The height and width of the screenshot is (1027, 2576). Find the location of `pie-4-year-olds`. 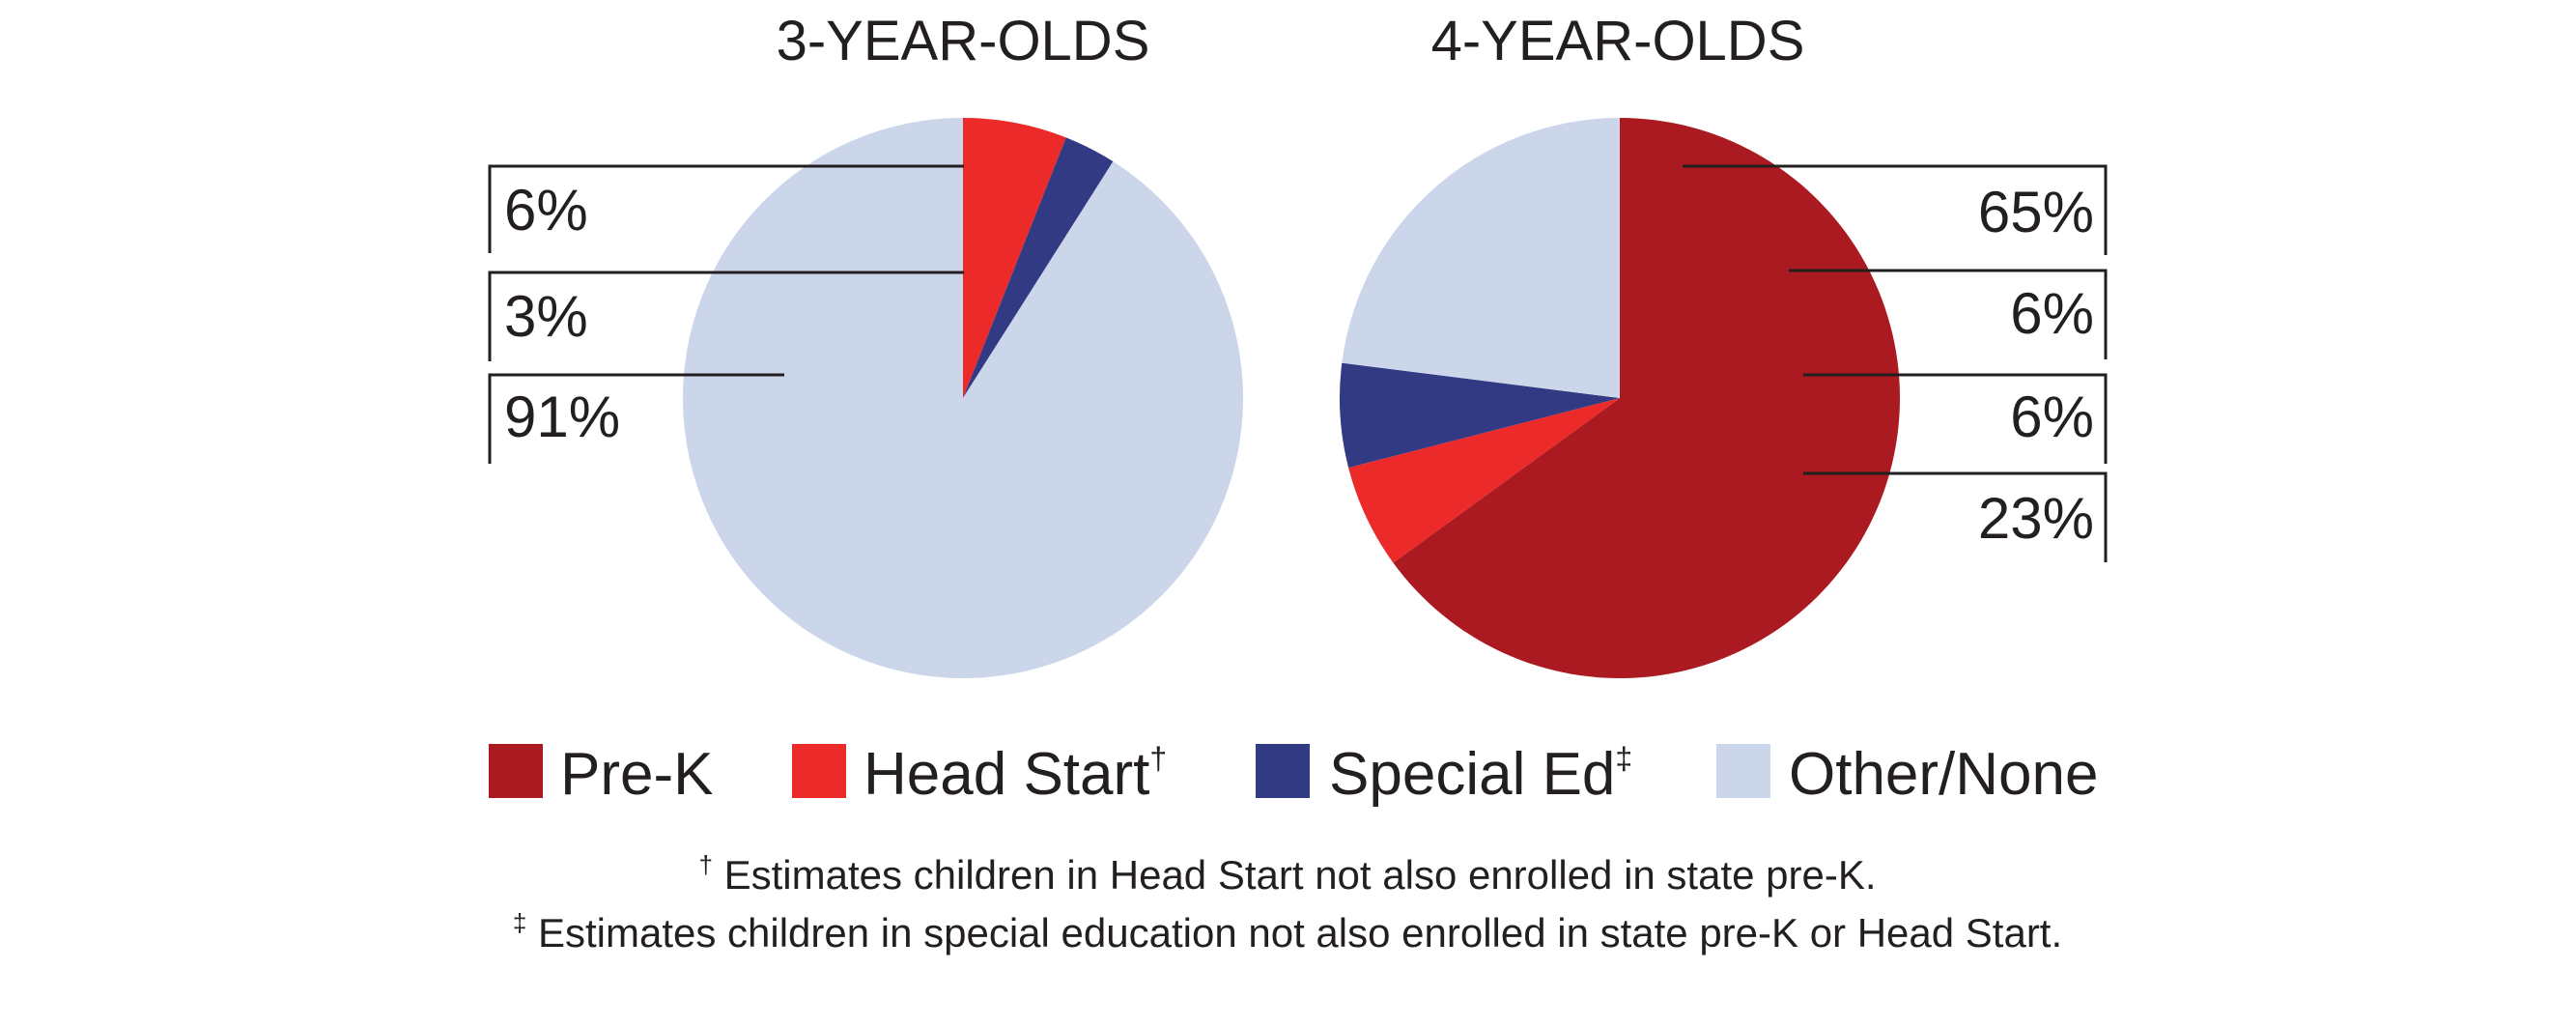

pie-4-year-olds is located at coordinates (1620, 397).